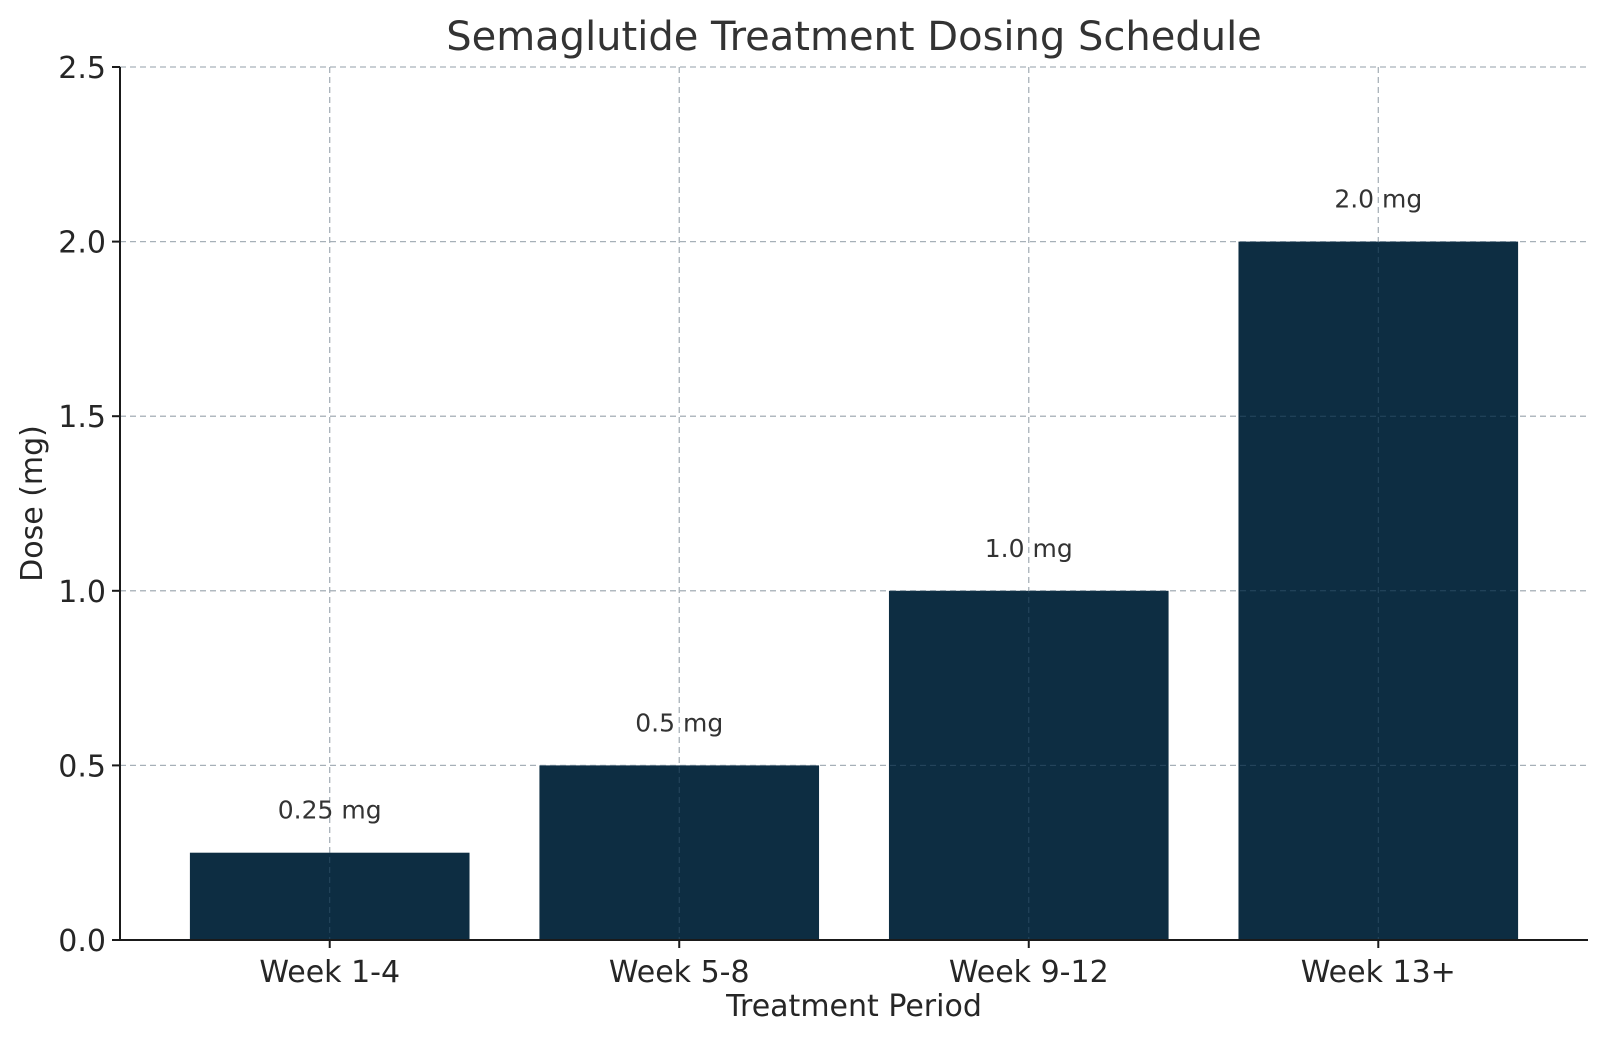 The width and height of the screenshot is (1600, 1038). Describe the element at coordinates (329, 972) in the screenshot. I see `x-tick-label: Week 1-4` at that location.